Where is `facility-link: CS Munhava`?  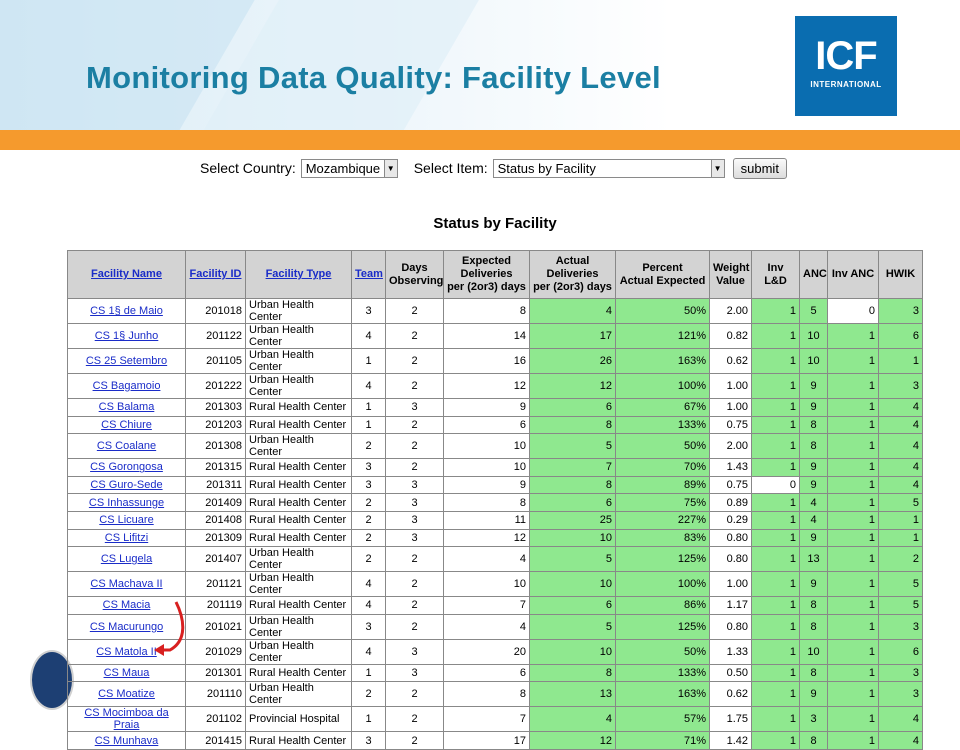
facility-link: CS Munhava is located at coordinates (126, 740).